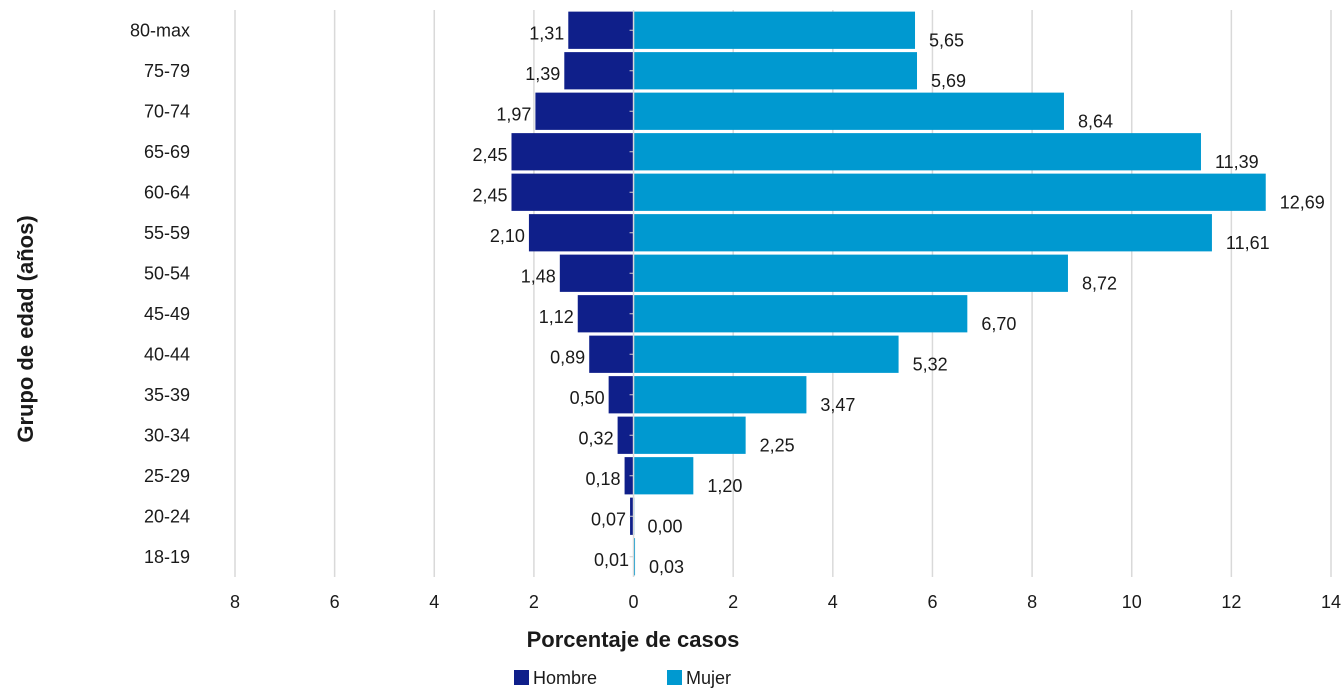  What do you see at coordinates (167, 152) in the screenshot?
I see `category-label: 65-69` at bounding box center [167, 152].